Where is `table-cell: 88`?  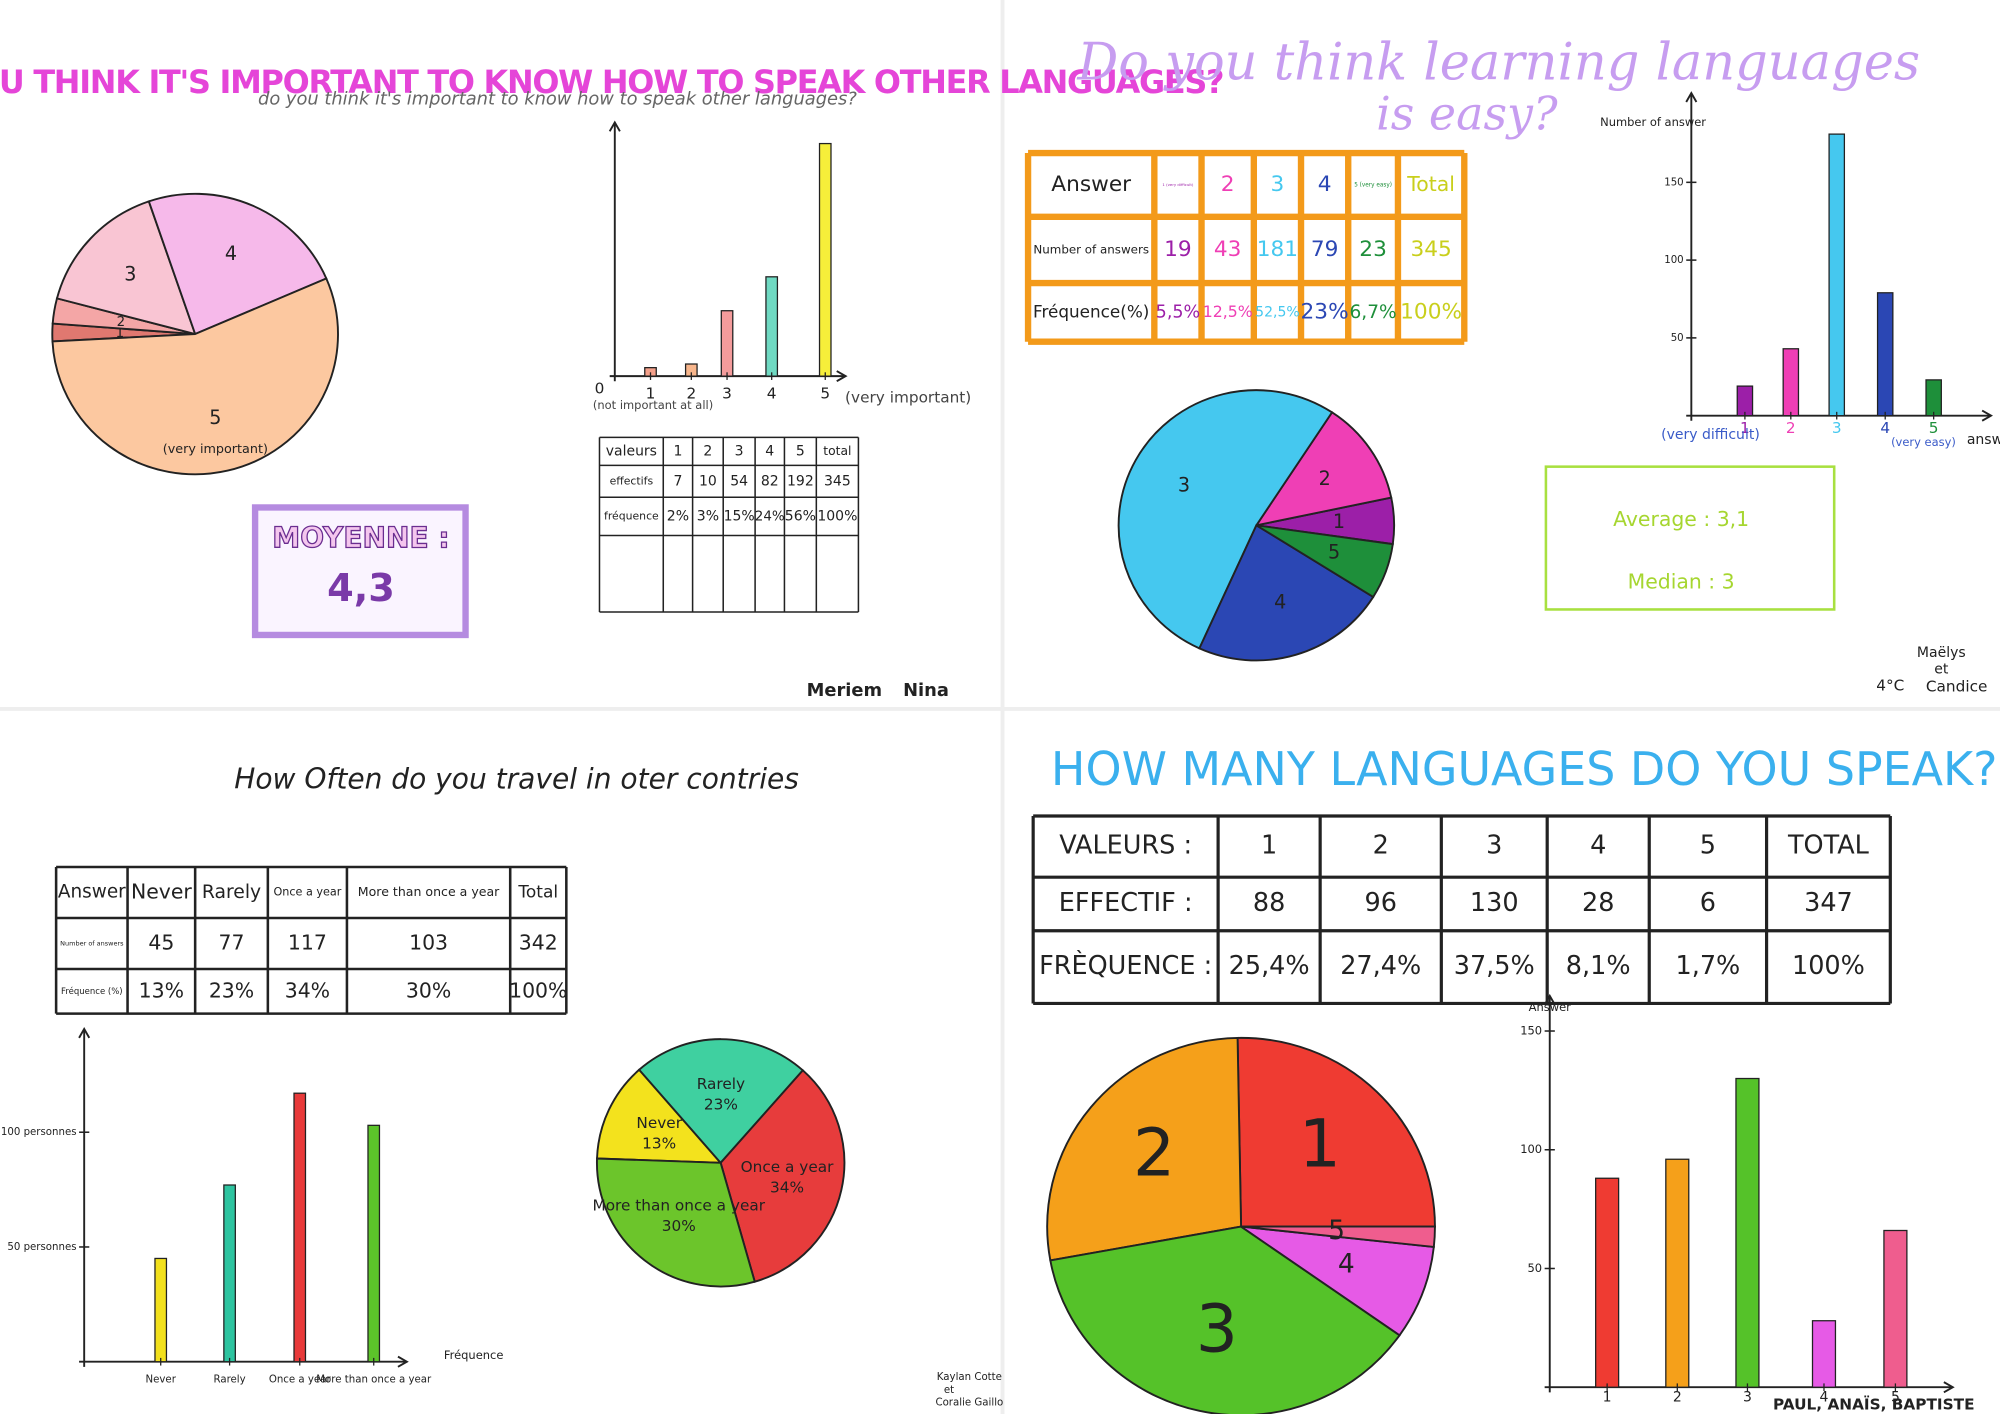
table-cell: 88 is located at coordinates (1269, 903).